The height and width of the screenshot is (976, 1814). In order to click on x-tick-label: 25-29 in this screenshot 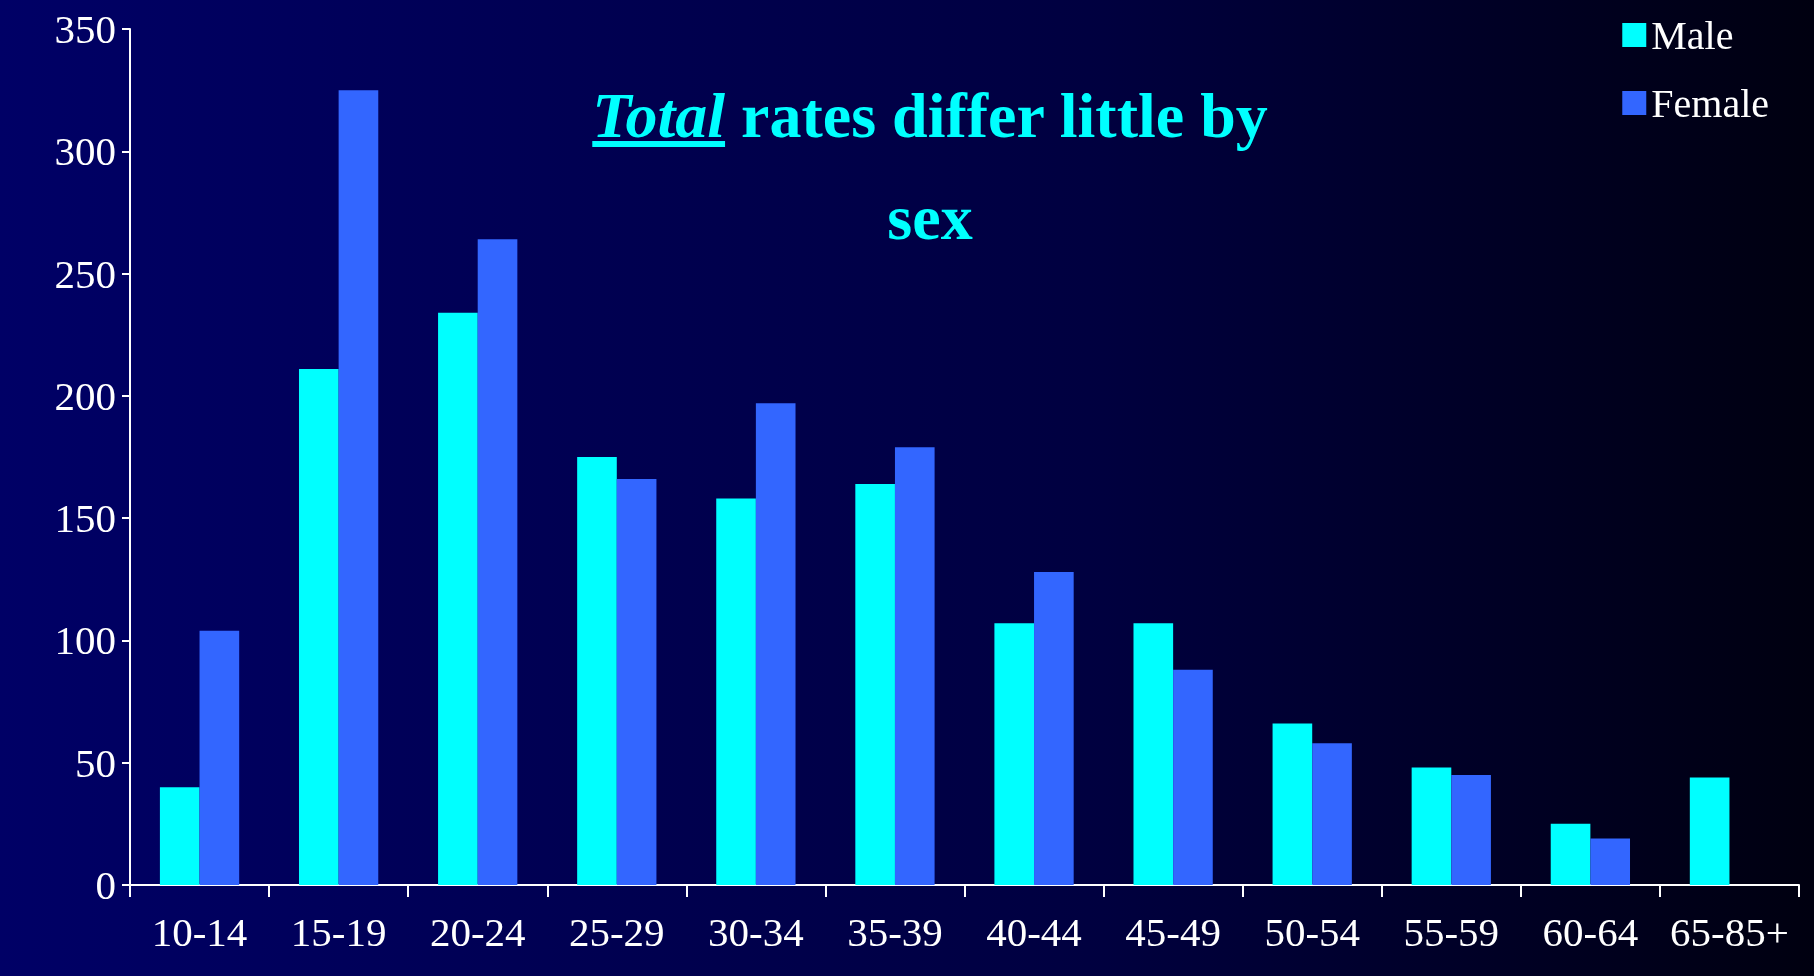, I will do `click(616, 931)`.